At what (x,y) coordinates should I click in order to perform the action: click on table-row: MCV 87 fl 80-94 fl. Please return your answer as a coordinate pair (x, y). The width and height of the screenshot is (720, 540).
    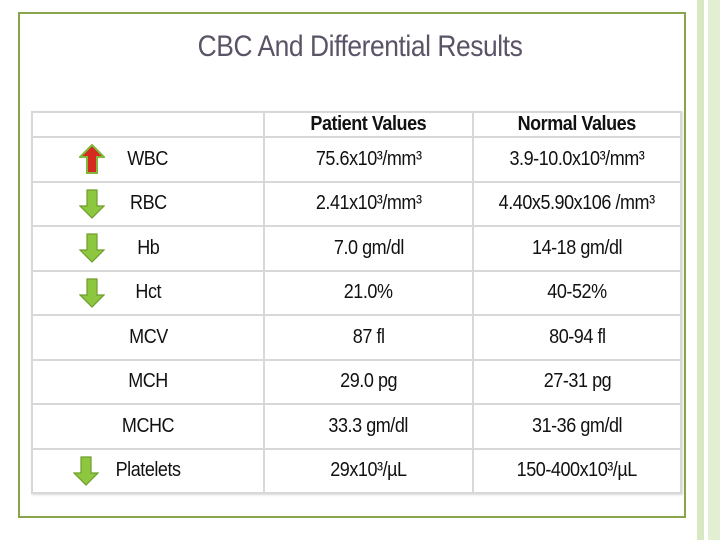
    Looking at the image, I should click on (356, 337).